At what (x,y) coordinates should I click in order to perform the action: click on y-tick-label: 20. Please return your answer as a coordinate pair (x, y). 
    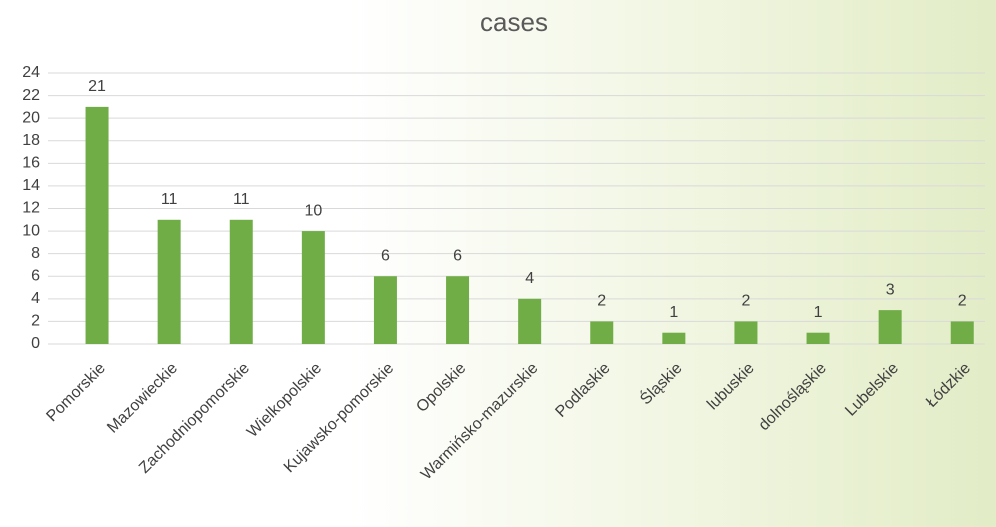
    Looking at the image, I should click on (31, 117).